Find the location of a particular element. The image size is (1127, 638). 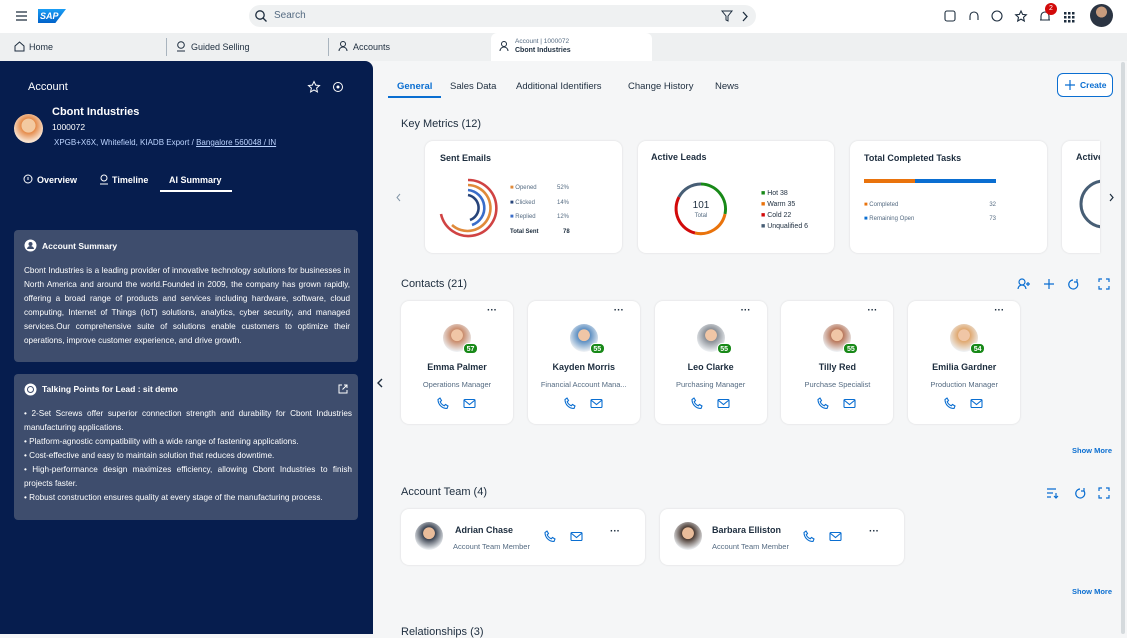

contact-name: Emilia Gardner is located at coordinates (964, 367).